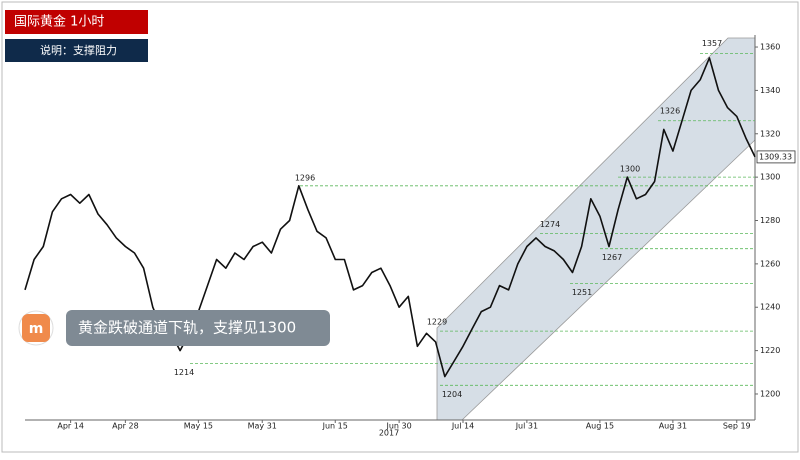  I want to click on price-label: 1300, so click(630, 169).